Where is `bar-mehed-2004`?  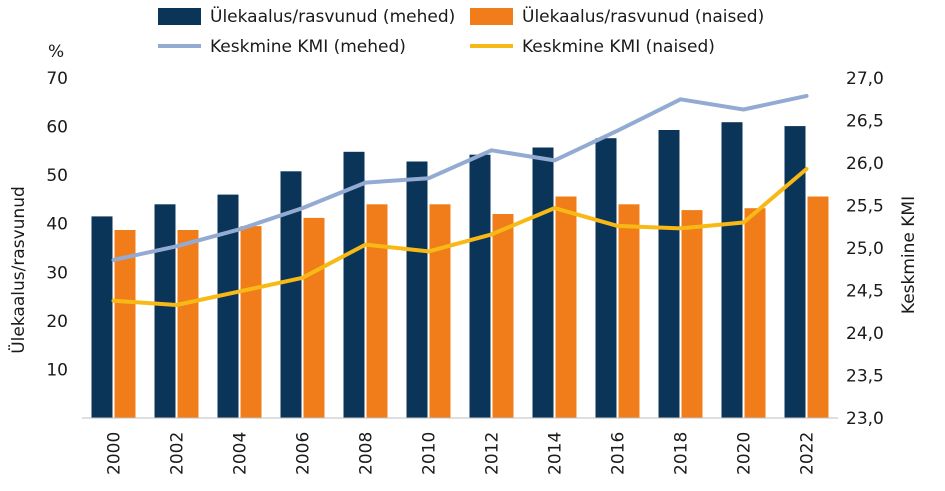
bar-mehed-2004 is located at coordinates (228, 306).